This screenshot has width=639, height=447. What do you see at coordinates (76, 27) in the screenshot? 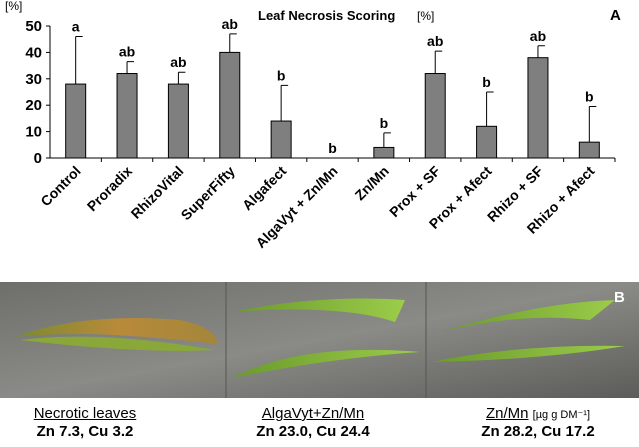
I see `significance-letter: a` at bounding box center [76, 27].